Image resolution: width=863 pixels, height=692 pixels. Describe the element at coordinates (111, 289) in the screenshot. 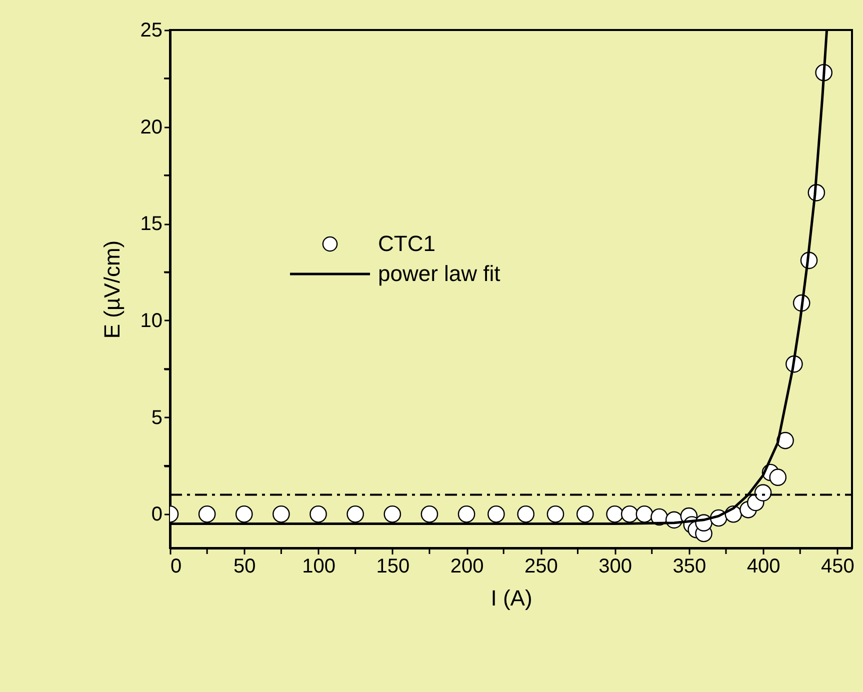

I see `y-axis-title: E (µV/cm)` at that location.